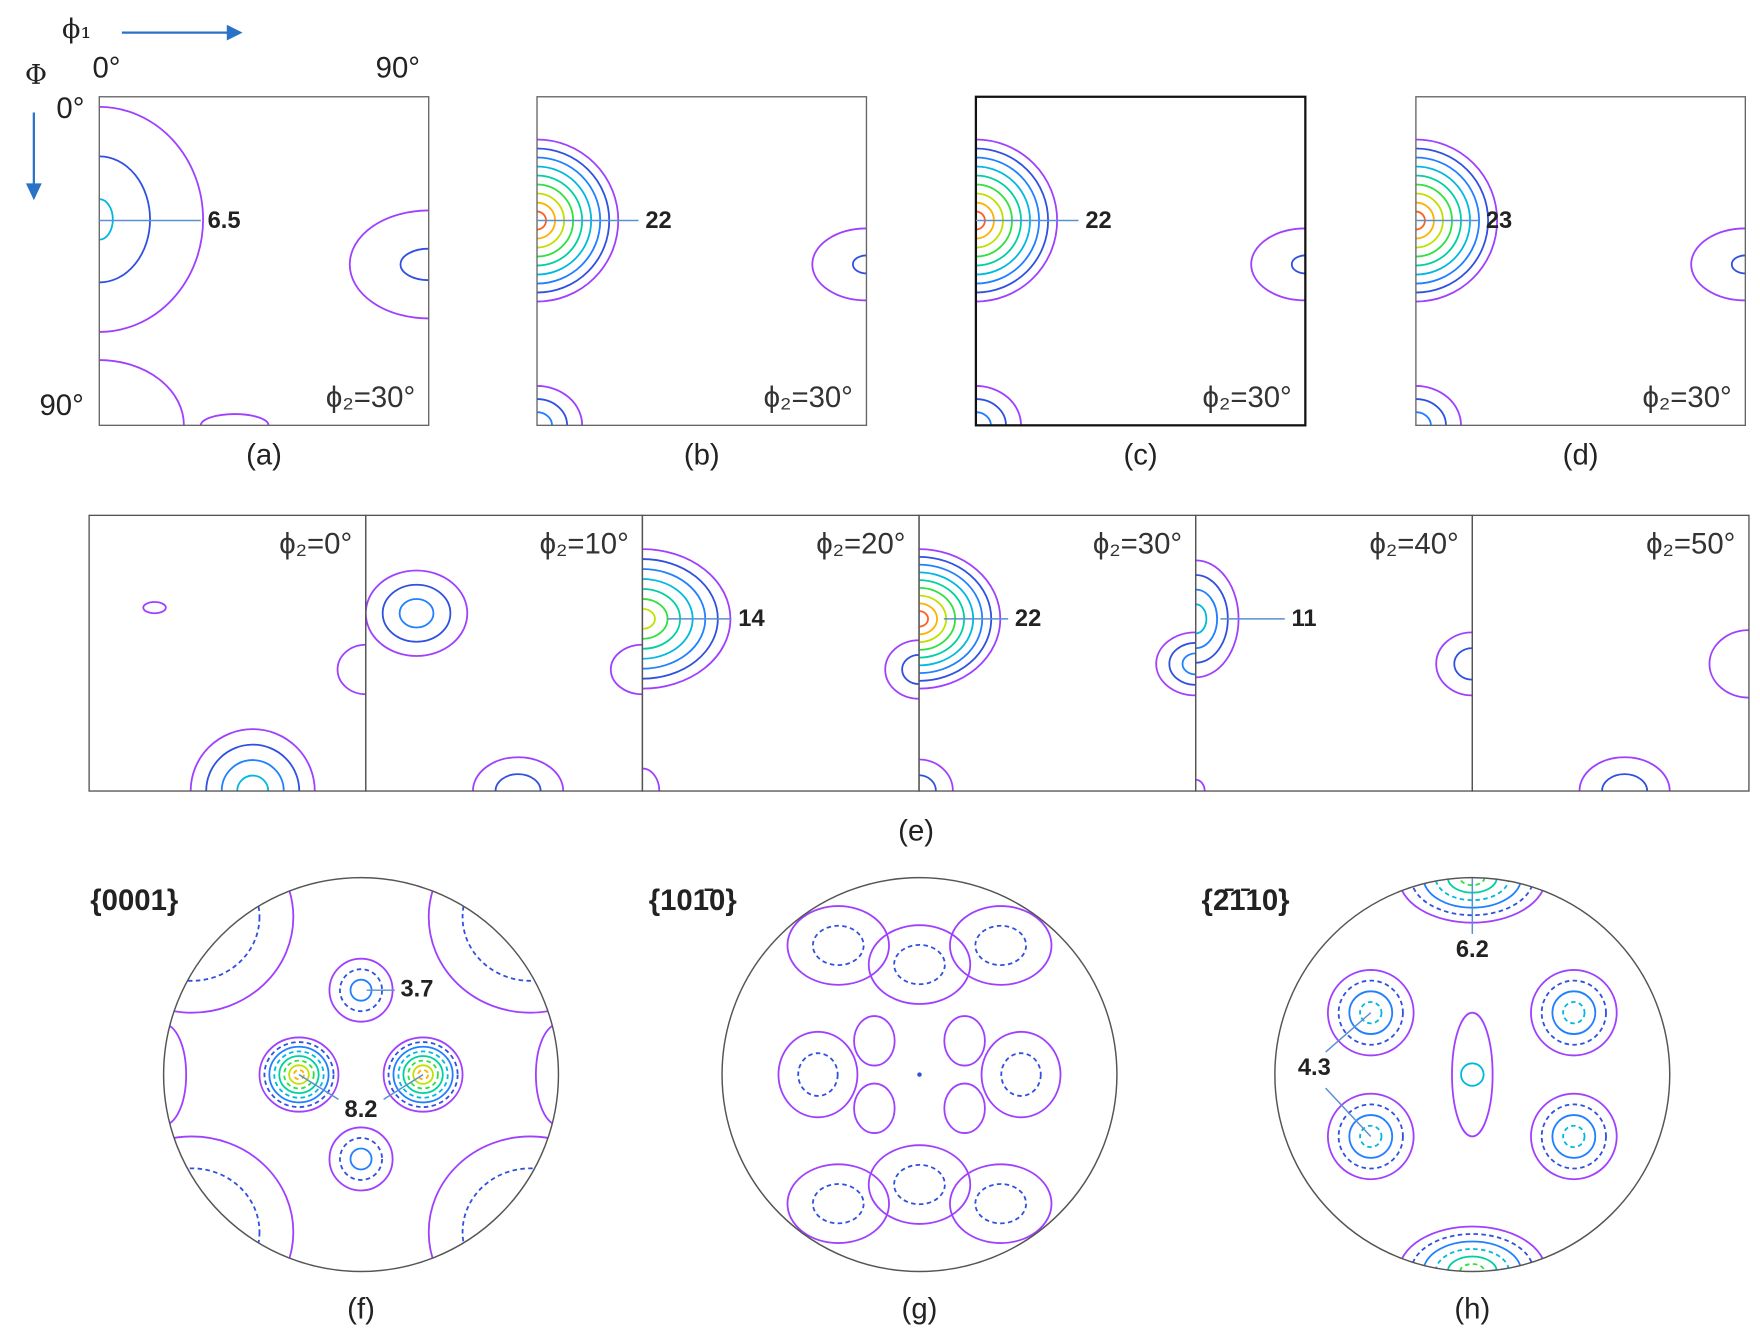  I want to click on panel-label: (h), so click(1472, 1309).